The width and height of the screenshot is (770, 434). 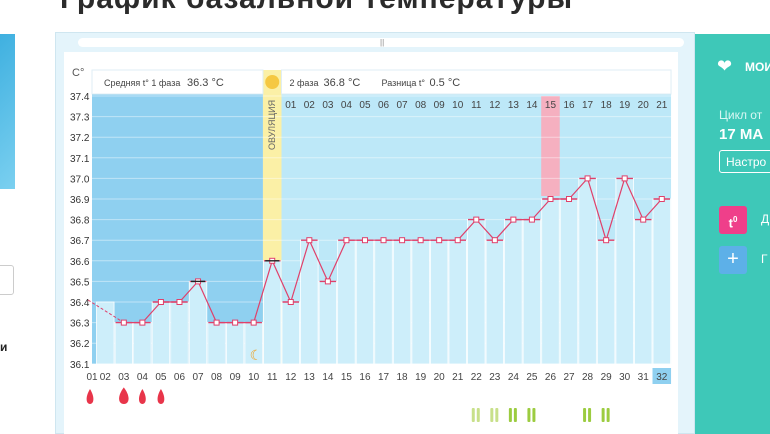 What do you see at coordinates (342, 83) in the screenshot?
I see `phase2-value: 36.8 °C` at bounding box center [342, 83].